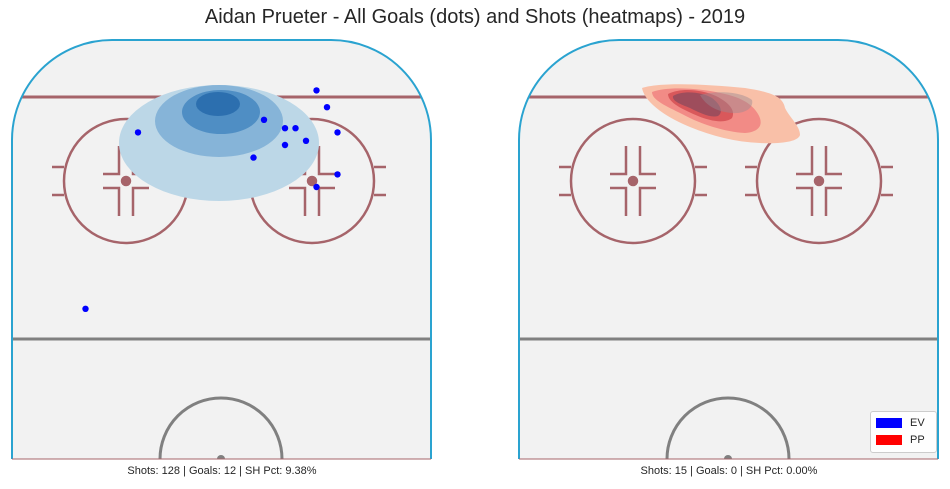  Describe the element at coordinates (889, 440) in the screenshot. I see `legend-swatch-pp` at that location.